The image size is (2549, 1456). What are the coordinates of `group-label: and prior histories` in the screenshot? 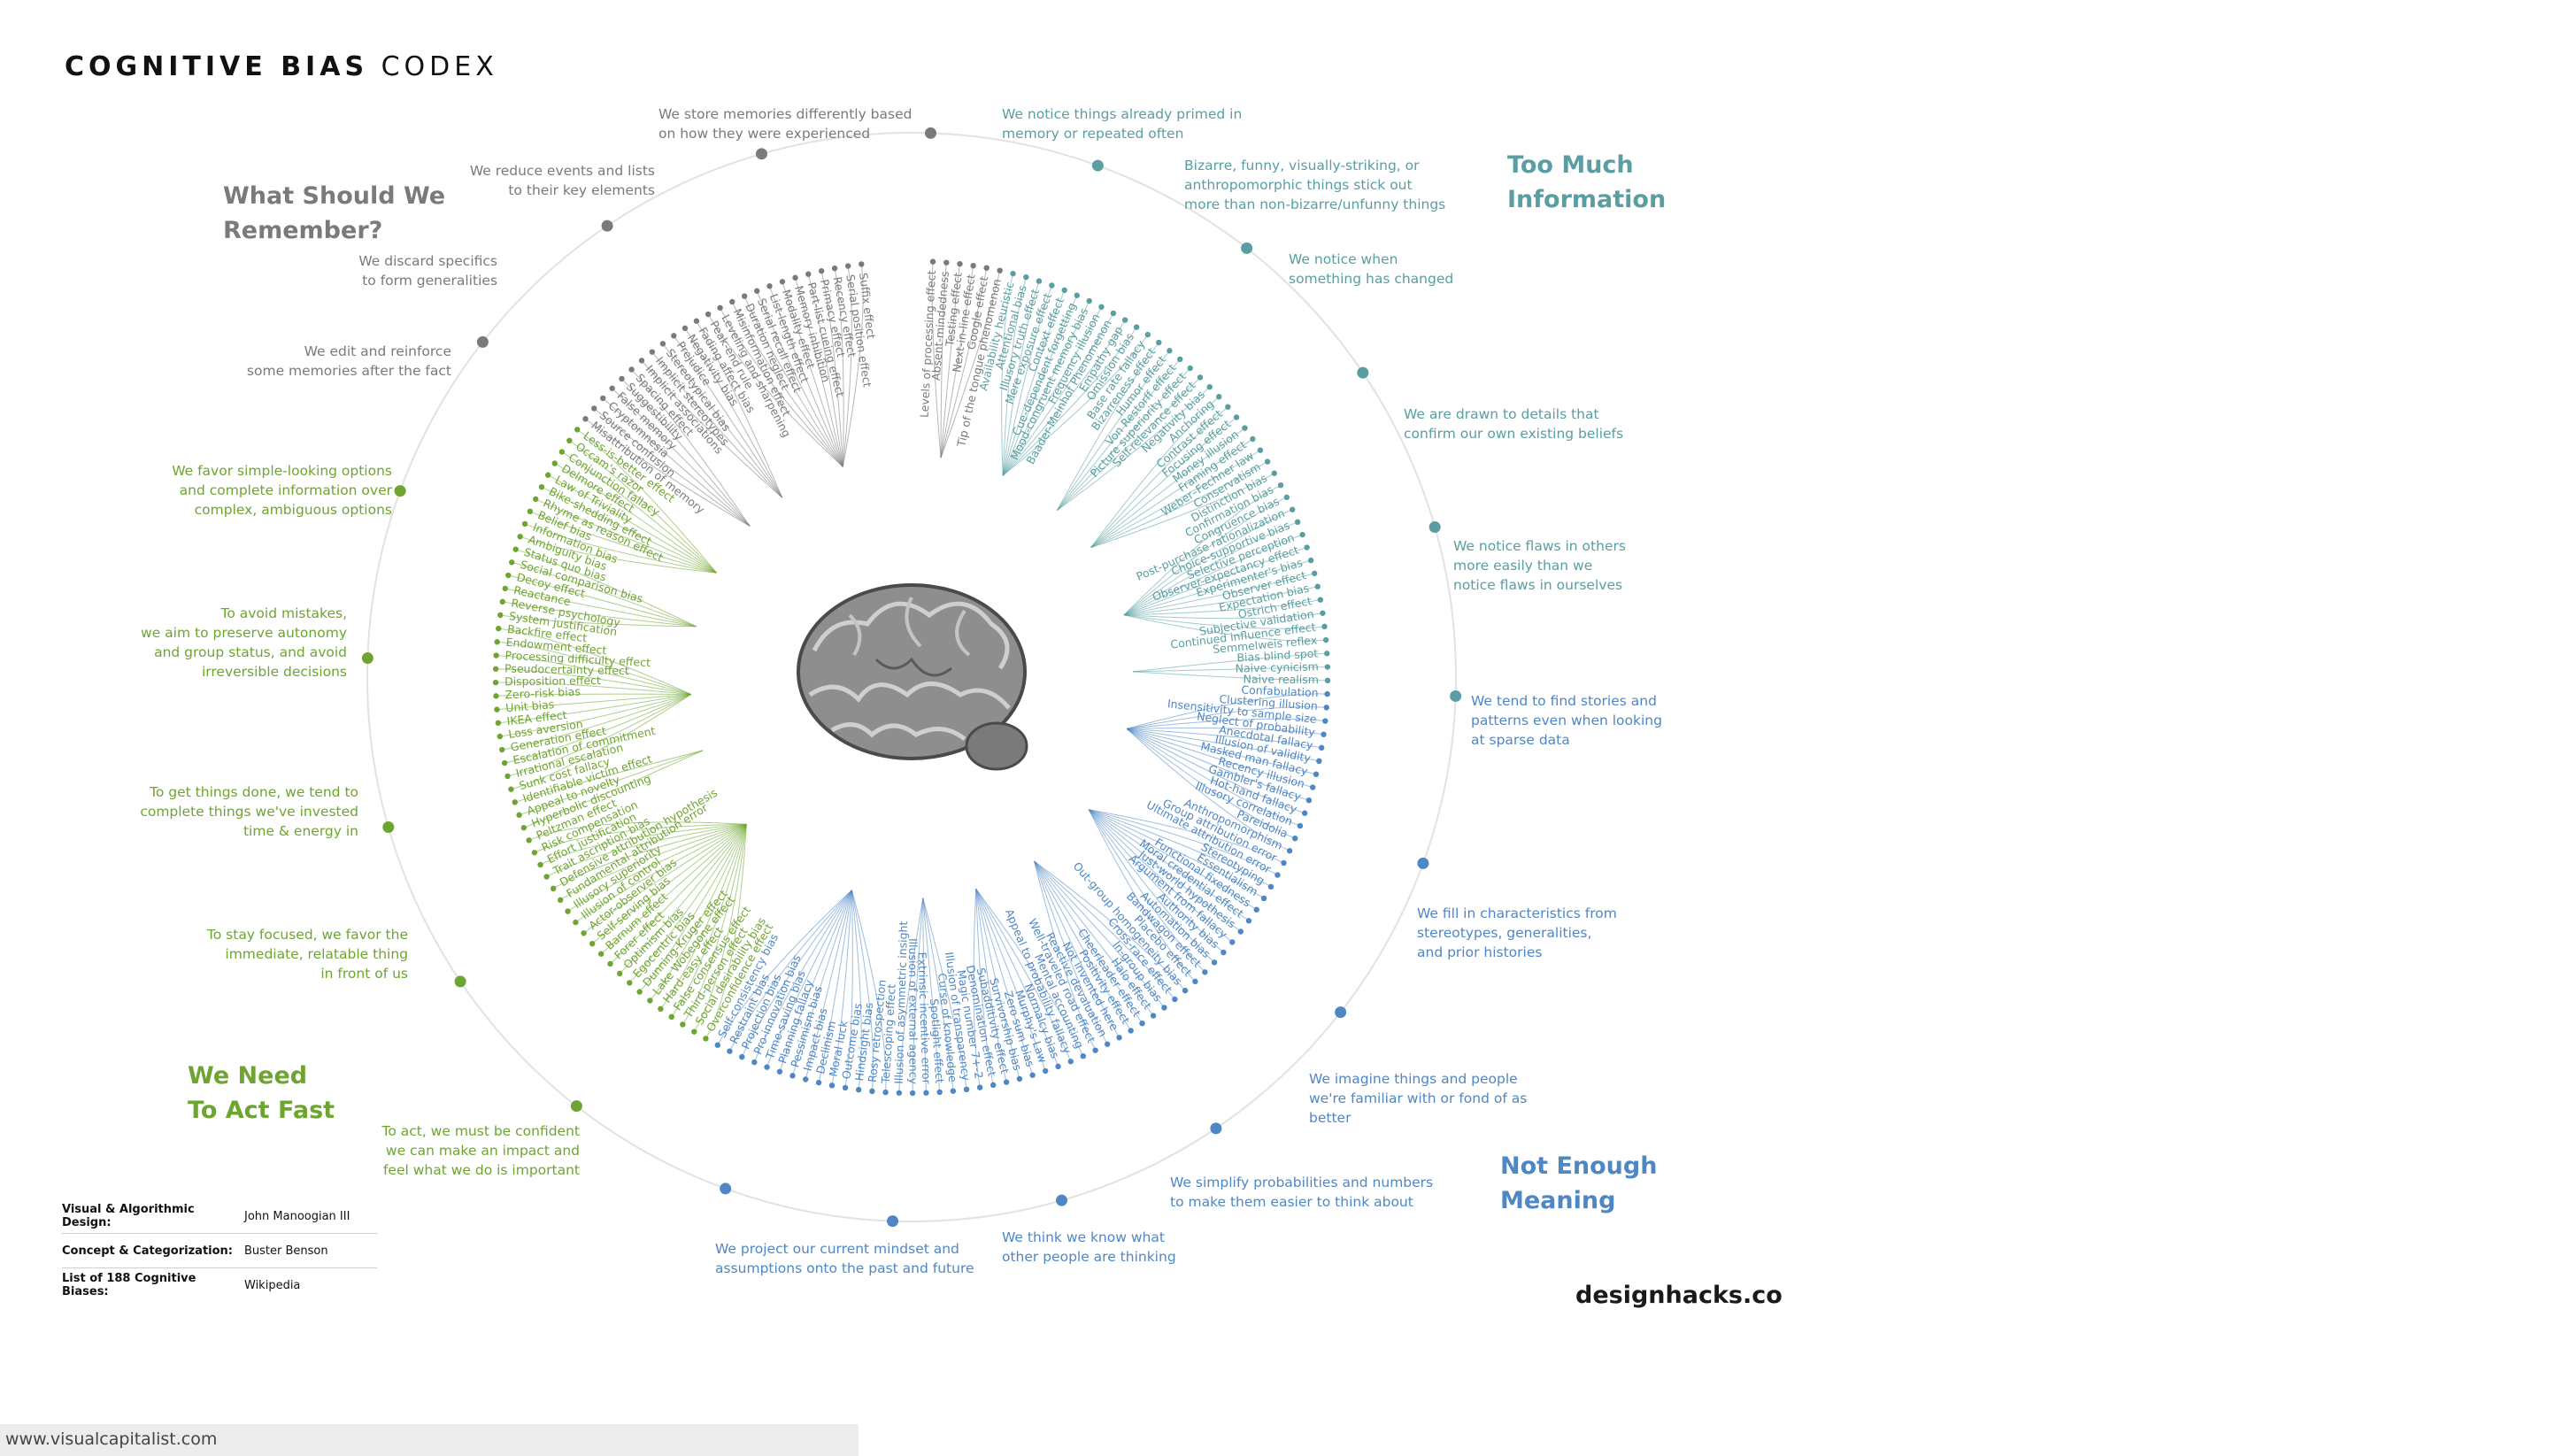 It's located at (1480, 952).